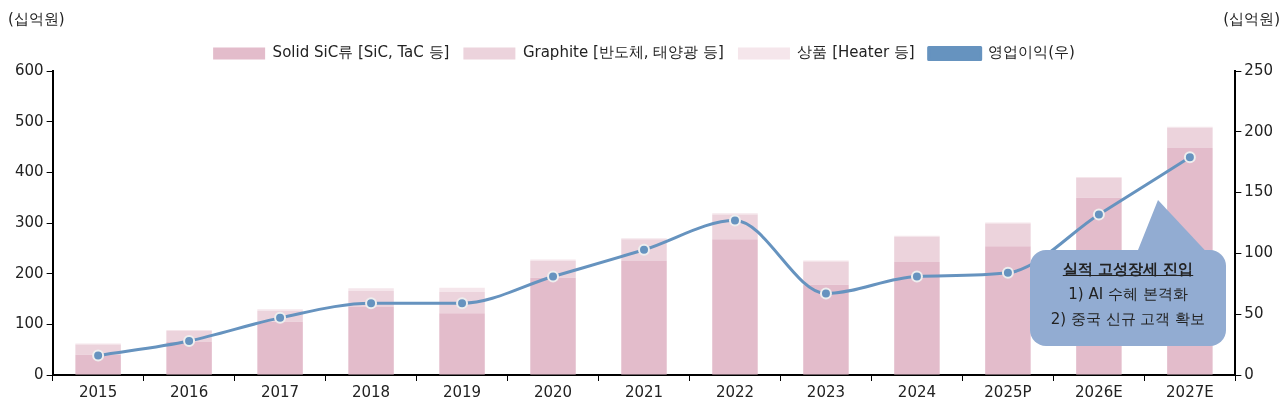 The width and height of the screenshot is (1288, 405). Describe the element at coordinates (29, 69) in the screenshot. I see `y-tick-label: 600` at that location.